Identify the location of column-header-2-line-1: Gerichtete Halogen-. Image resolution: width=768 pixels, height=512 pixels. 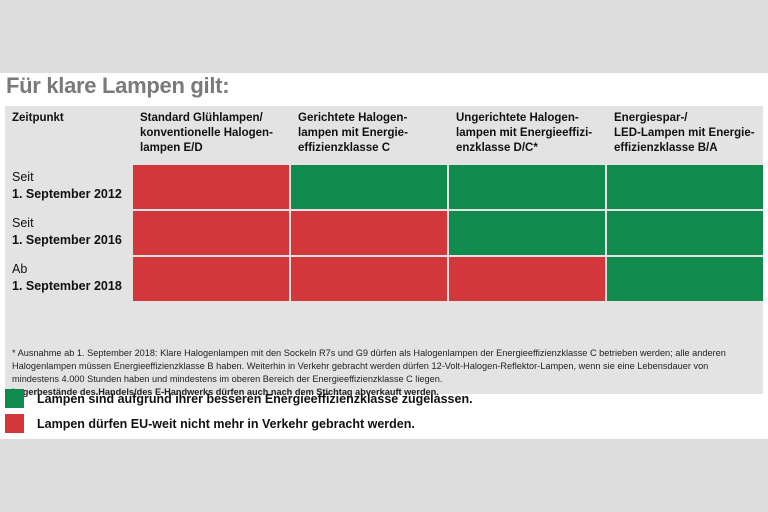
(353, 118).